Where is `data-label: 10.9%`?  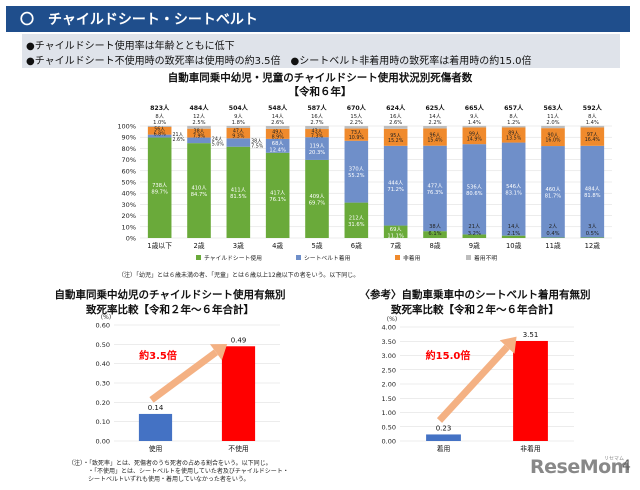 data-label: 10.9% is located at coordinates (357, 138).